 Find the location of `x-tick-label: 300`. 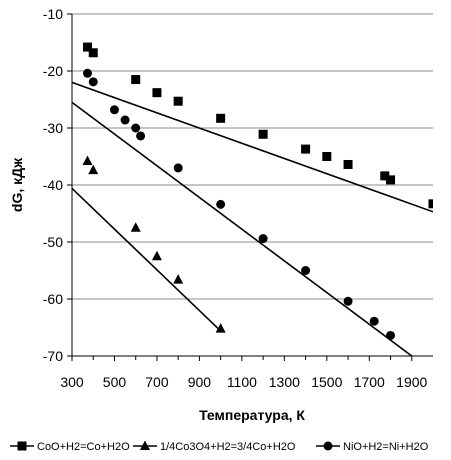

x-tick-label: 300 is located at coordinates (72, 382).